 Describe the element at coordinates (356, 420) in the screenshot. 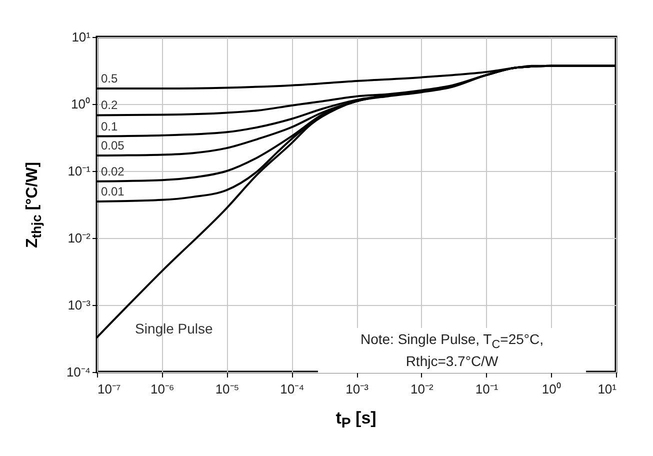

I see `x-axis-title: t$_{P}$ [s]` at that location.